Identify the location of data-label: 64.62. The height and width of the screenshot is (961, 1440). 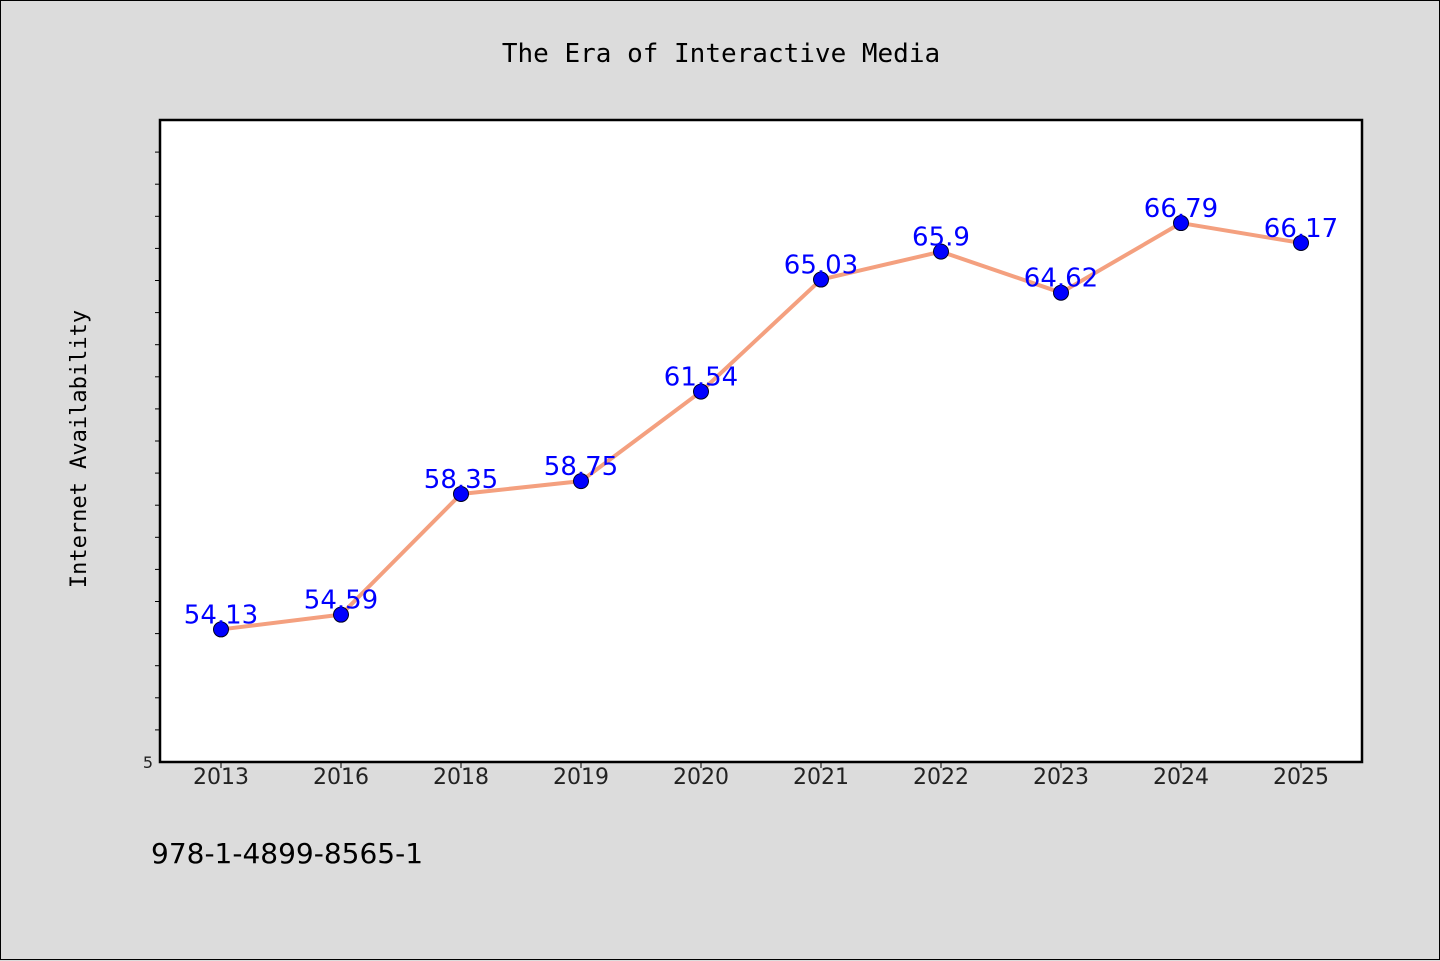
(1061, 279).